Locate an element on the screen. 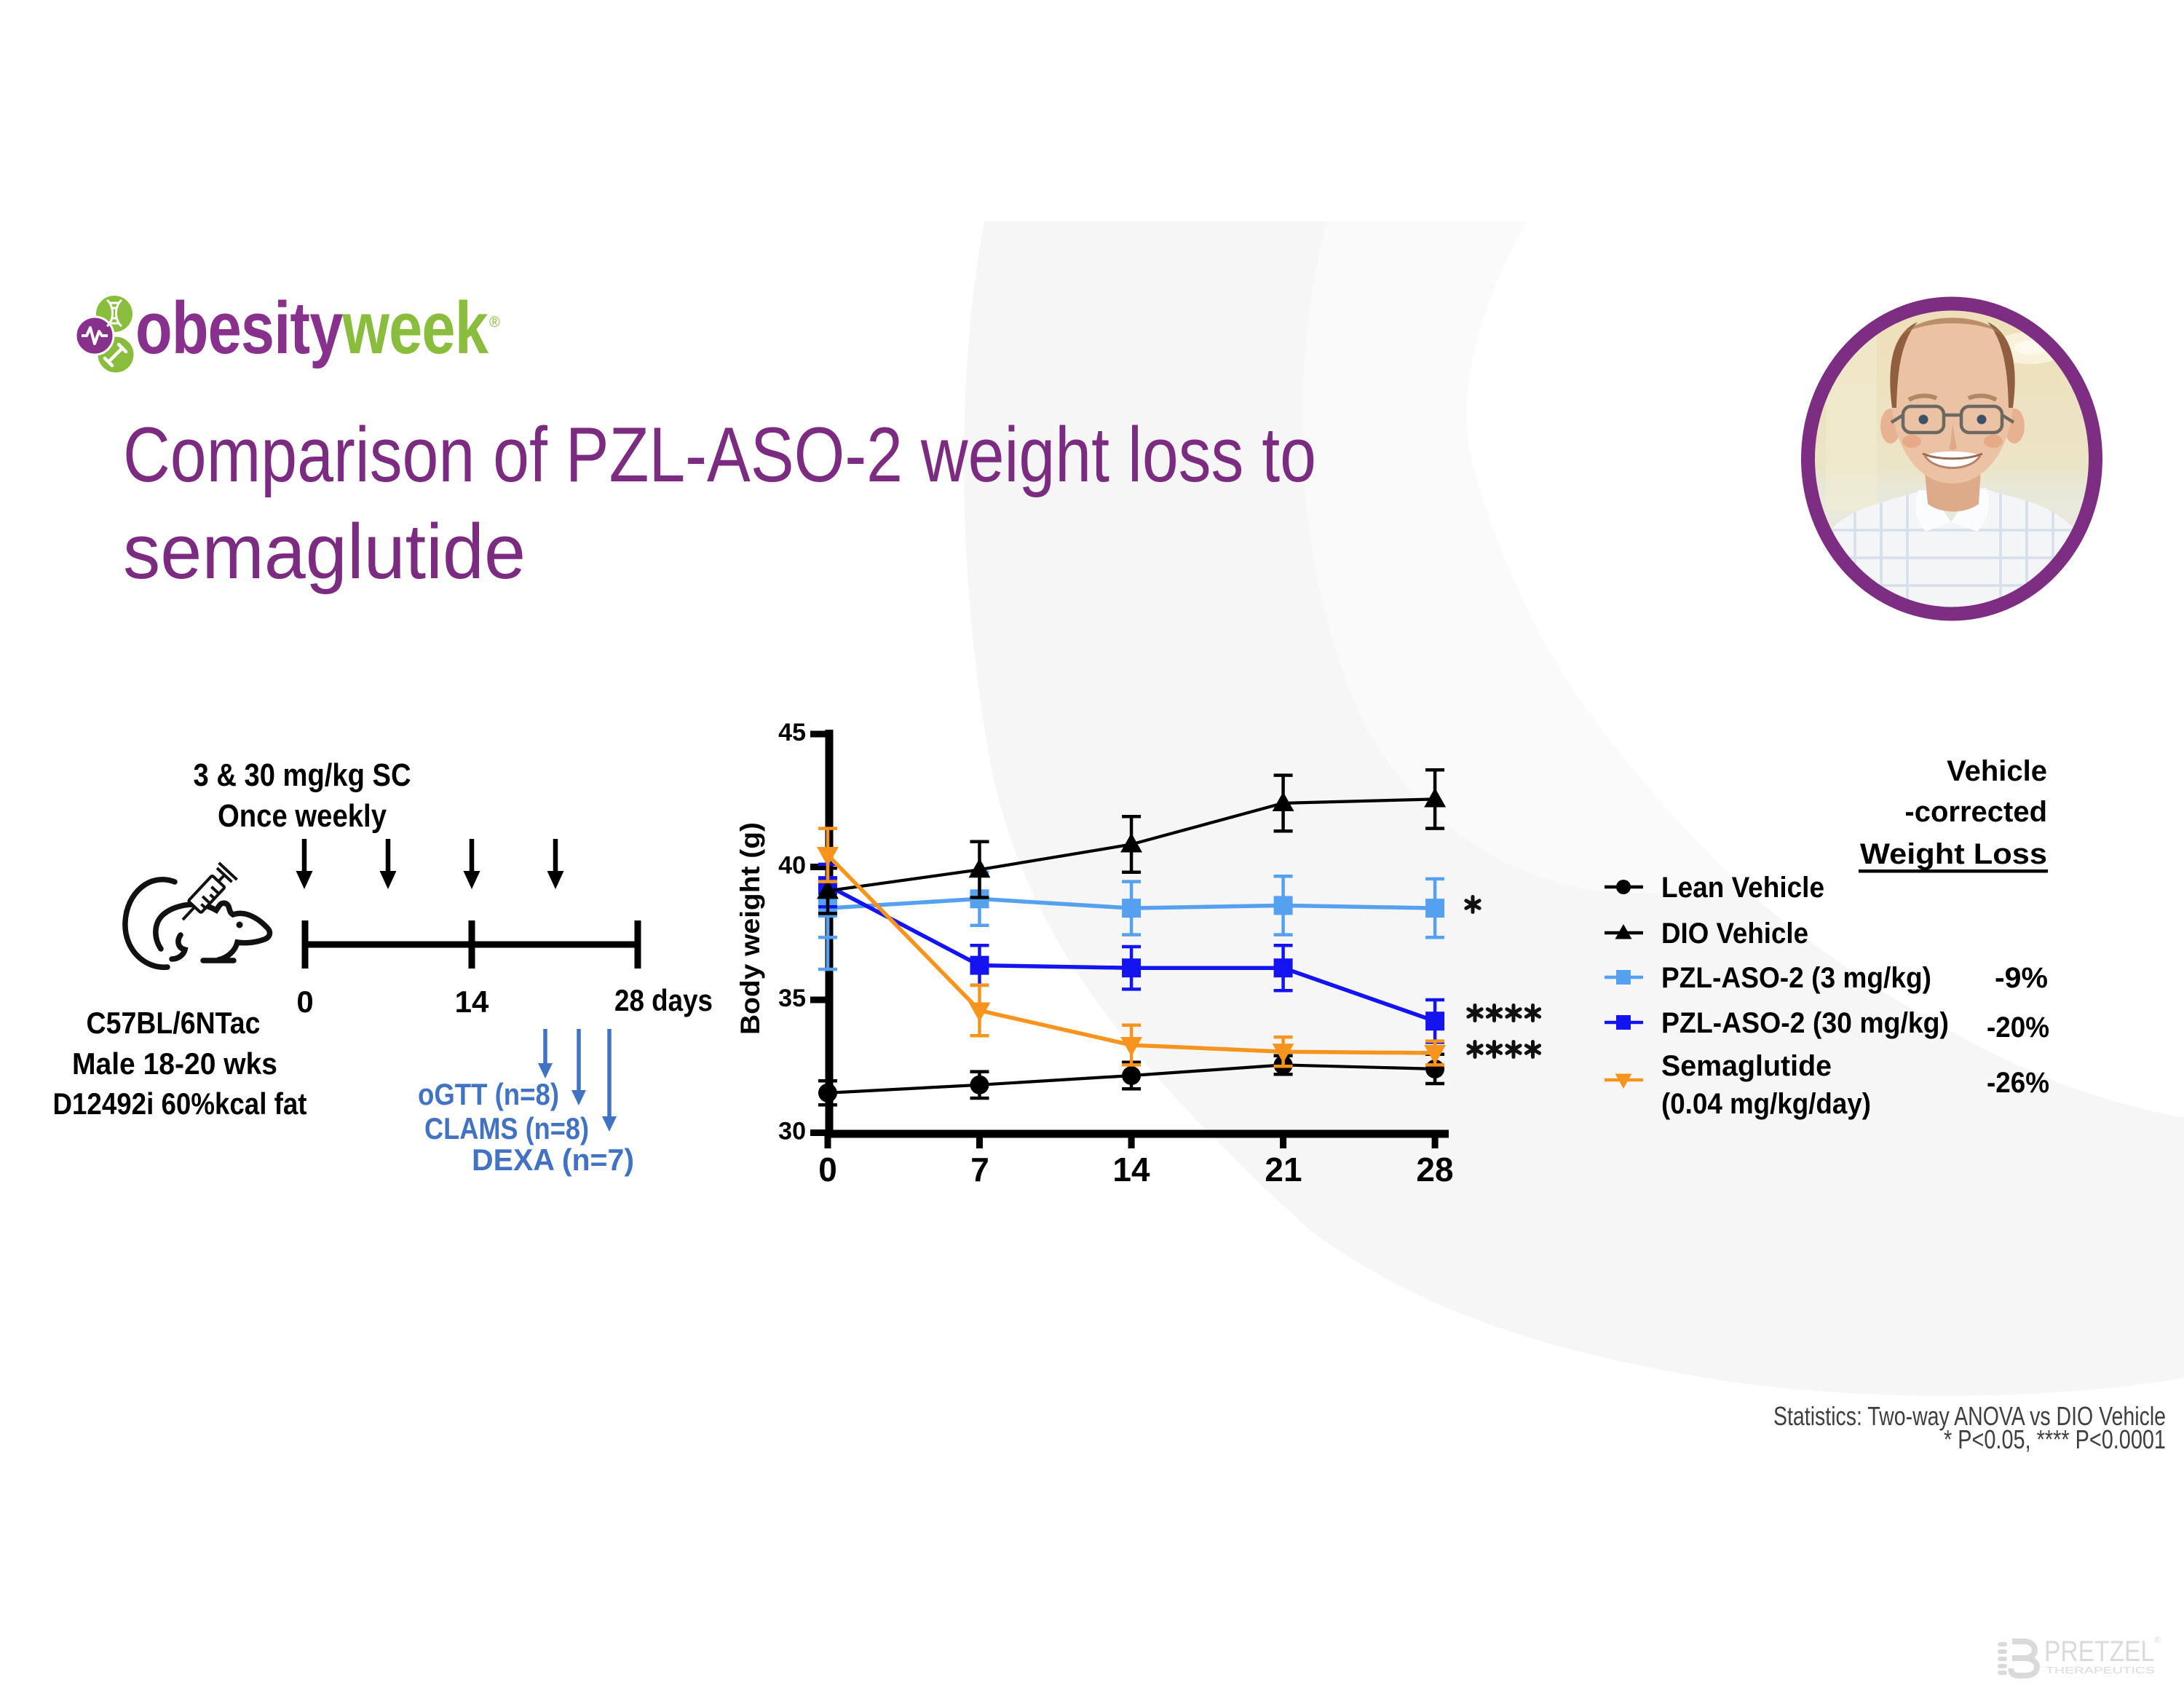 The width and height of the screenshot is (2184, 1688). svg-text: Male 18-20 wks is located at coordinates (174, 1063).